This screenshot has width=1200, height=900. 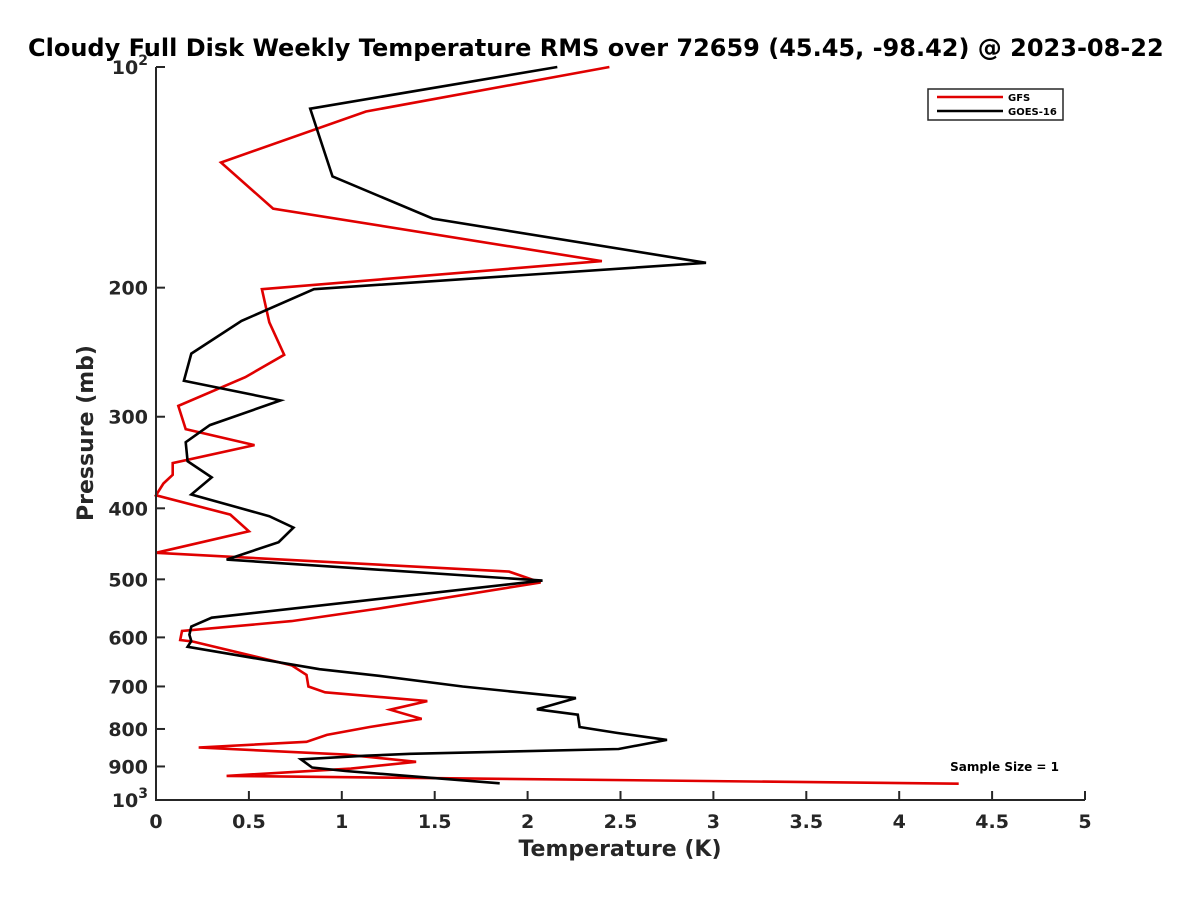 What do you see at coordinates (341, 822) in the screenshot?
I see `x-tick-label: 1` at bounding box center [341, 822].